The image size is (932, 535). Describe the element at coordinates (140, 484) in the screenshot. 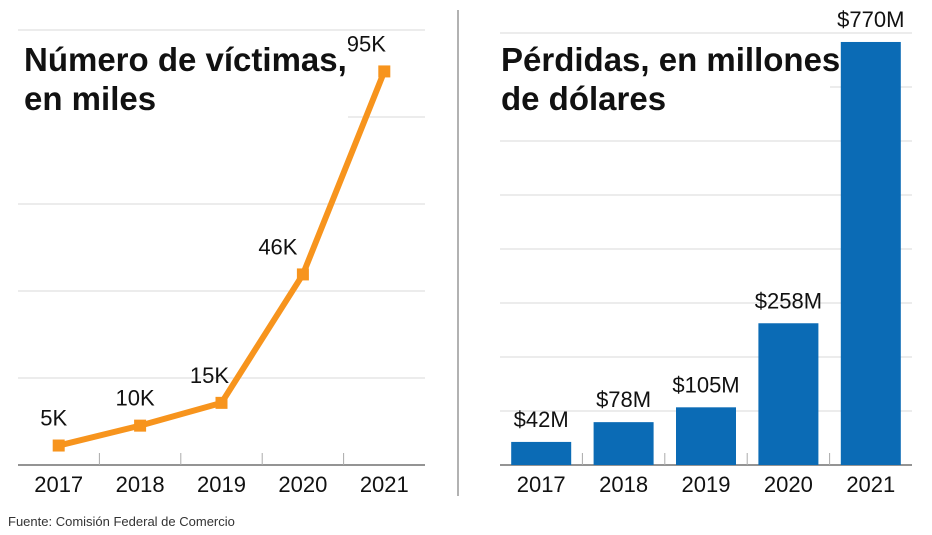

I see `victims-x-tick-label: 2018` at that location.